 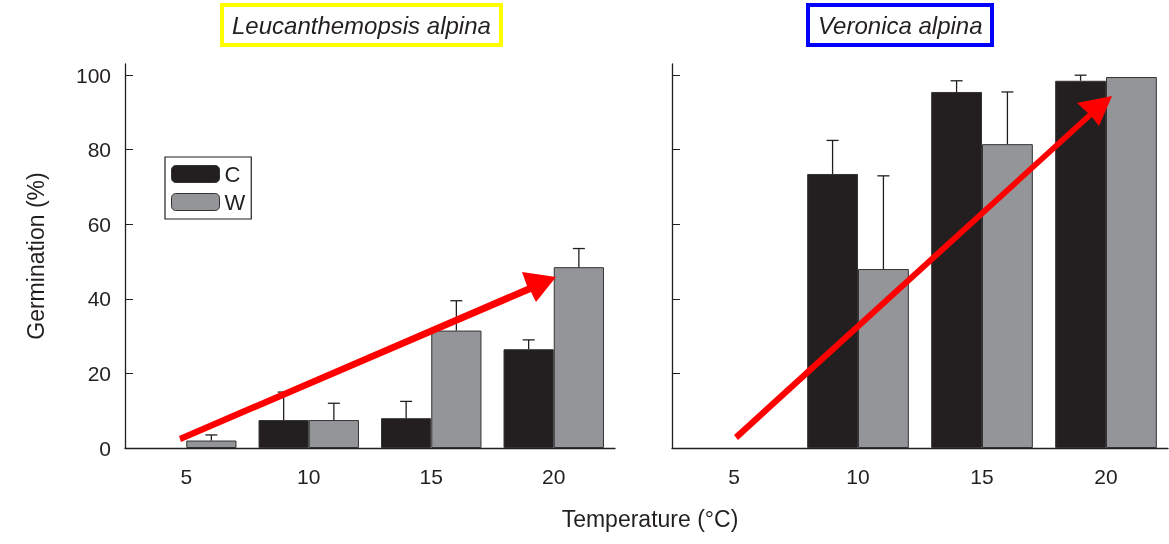 What do you see at coordinates (211, 444) in the screenshot?
I see `bar` at bounding box center [211, 444].